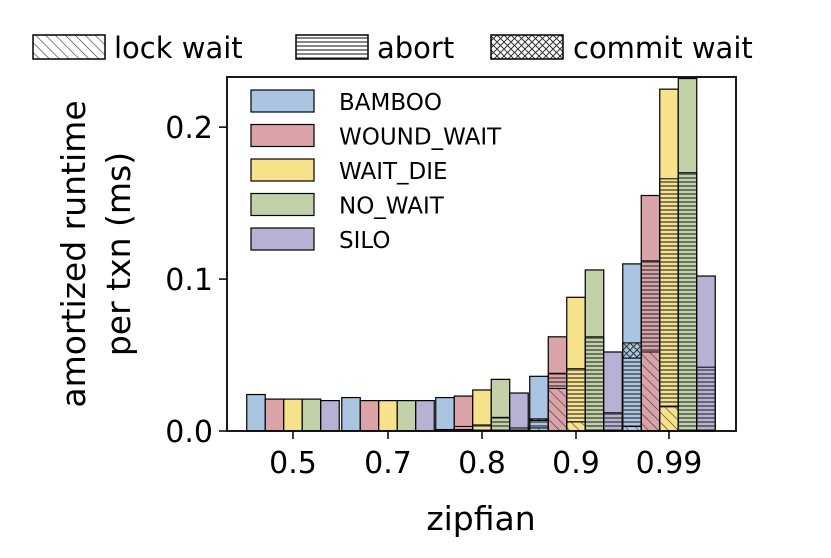  What do you see at coordinates (320, 240) in the screenshot?
I see `series-legend-silo: SILO` at bounding box center [320, 240].